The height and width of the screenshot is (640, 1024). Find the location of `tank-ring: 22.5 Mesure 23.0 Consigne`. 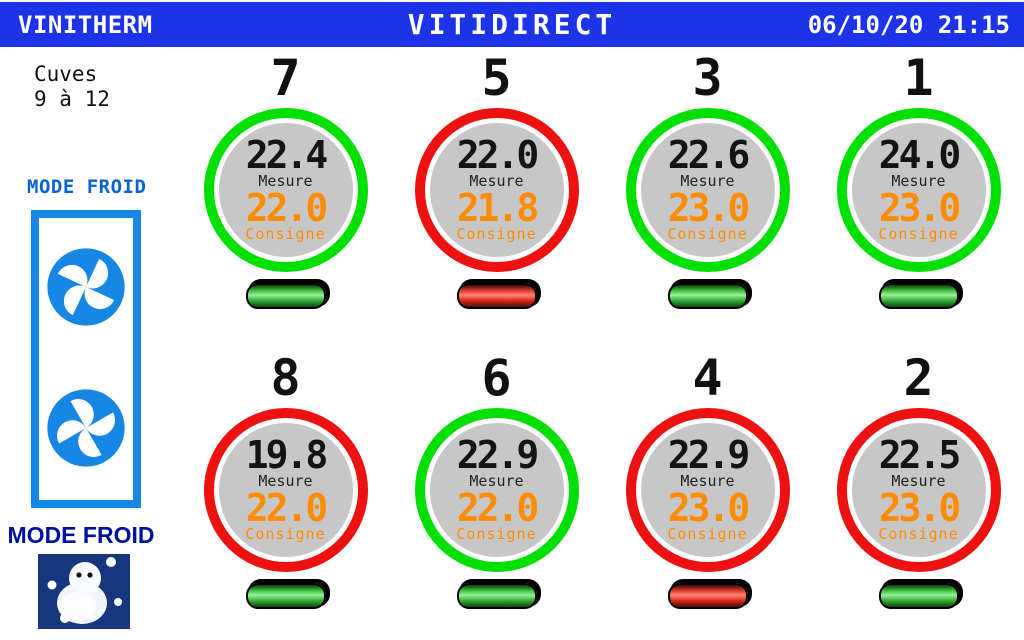

tank-ring: 22.5 Mesure 23.0 Consigne is located at coordinates (918, 490).